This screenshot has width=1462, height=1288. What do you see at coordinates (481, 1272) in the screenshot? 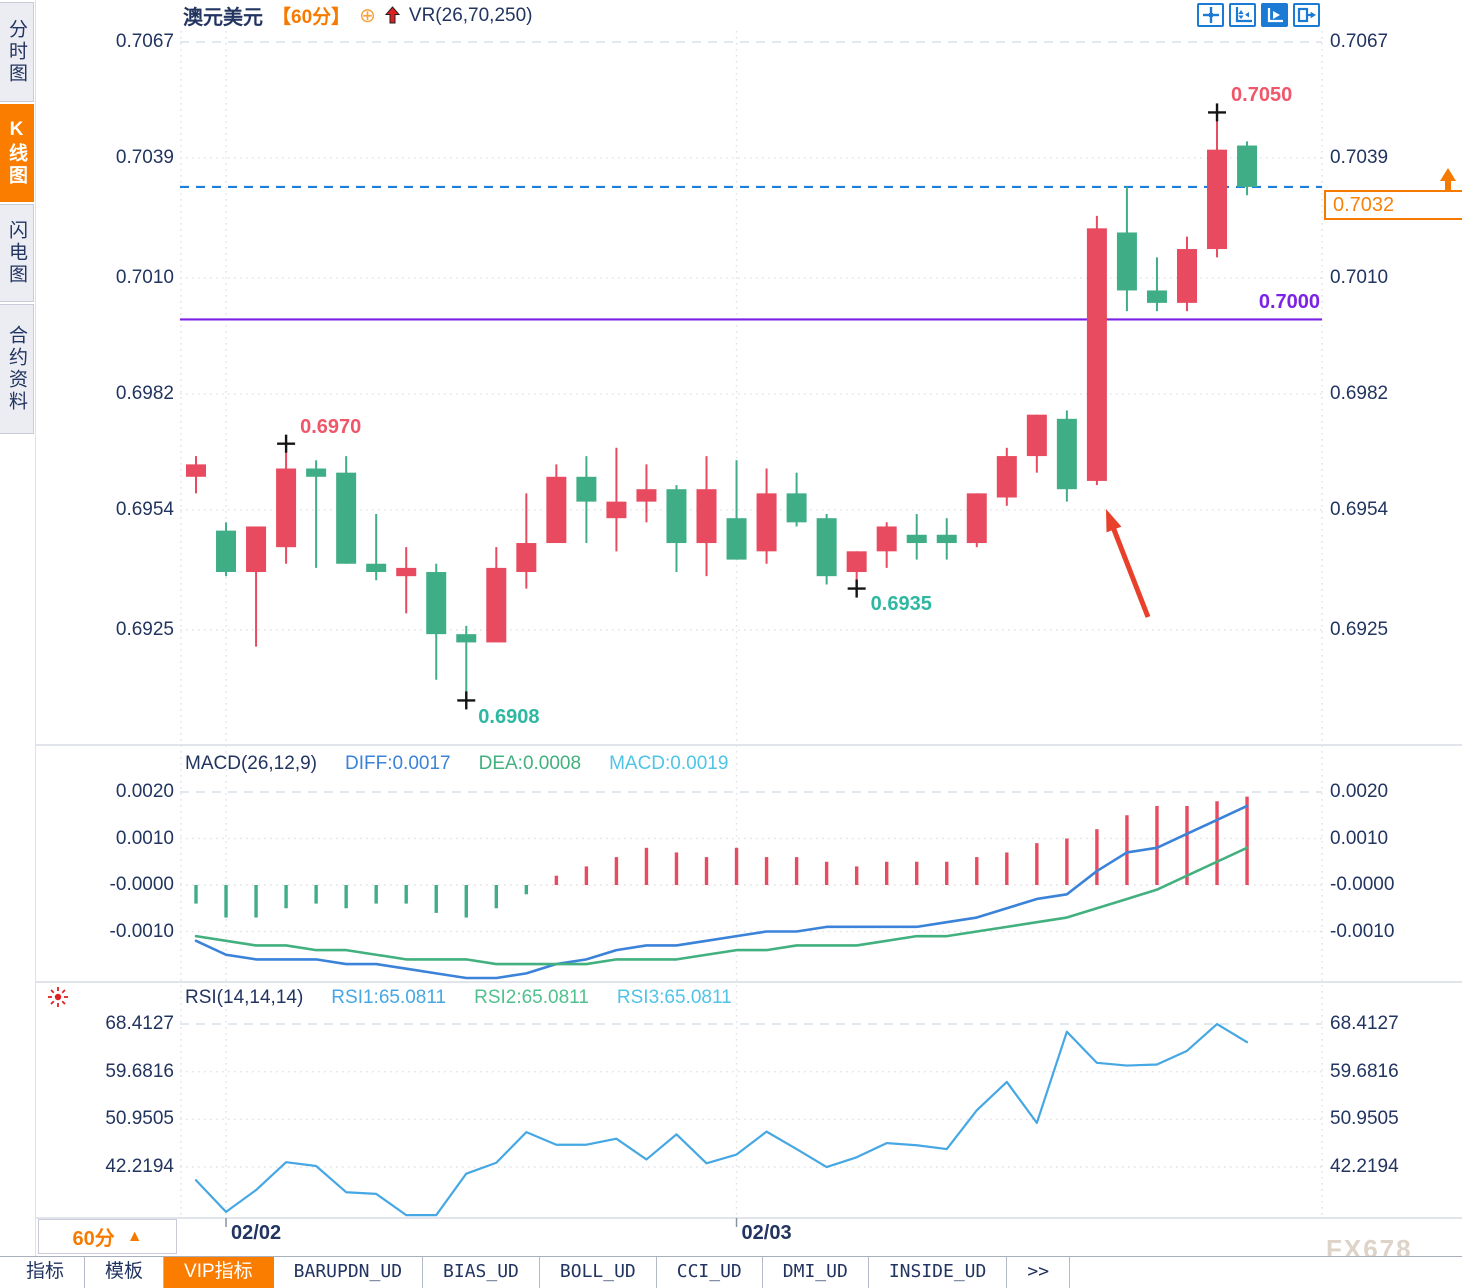
I see `bottom-tab-5: BIAS_UD` at bounding box center [481, 1272].